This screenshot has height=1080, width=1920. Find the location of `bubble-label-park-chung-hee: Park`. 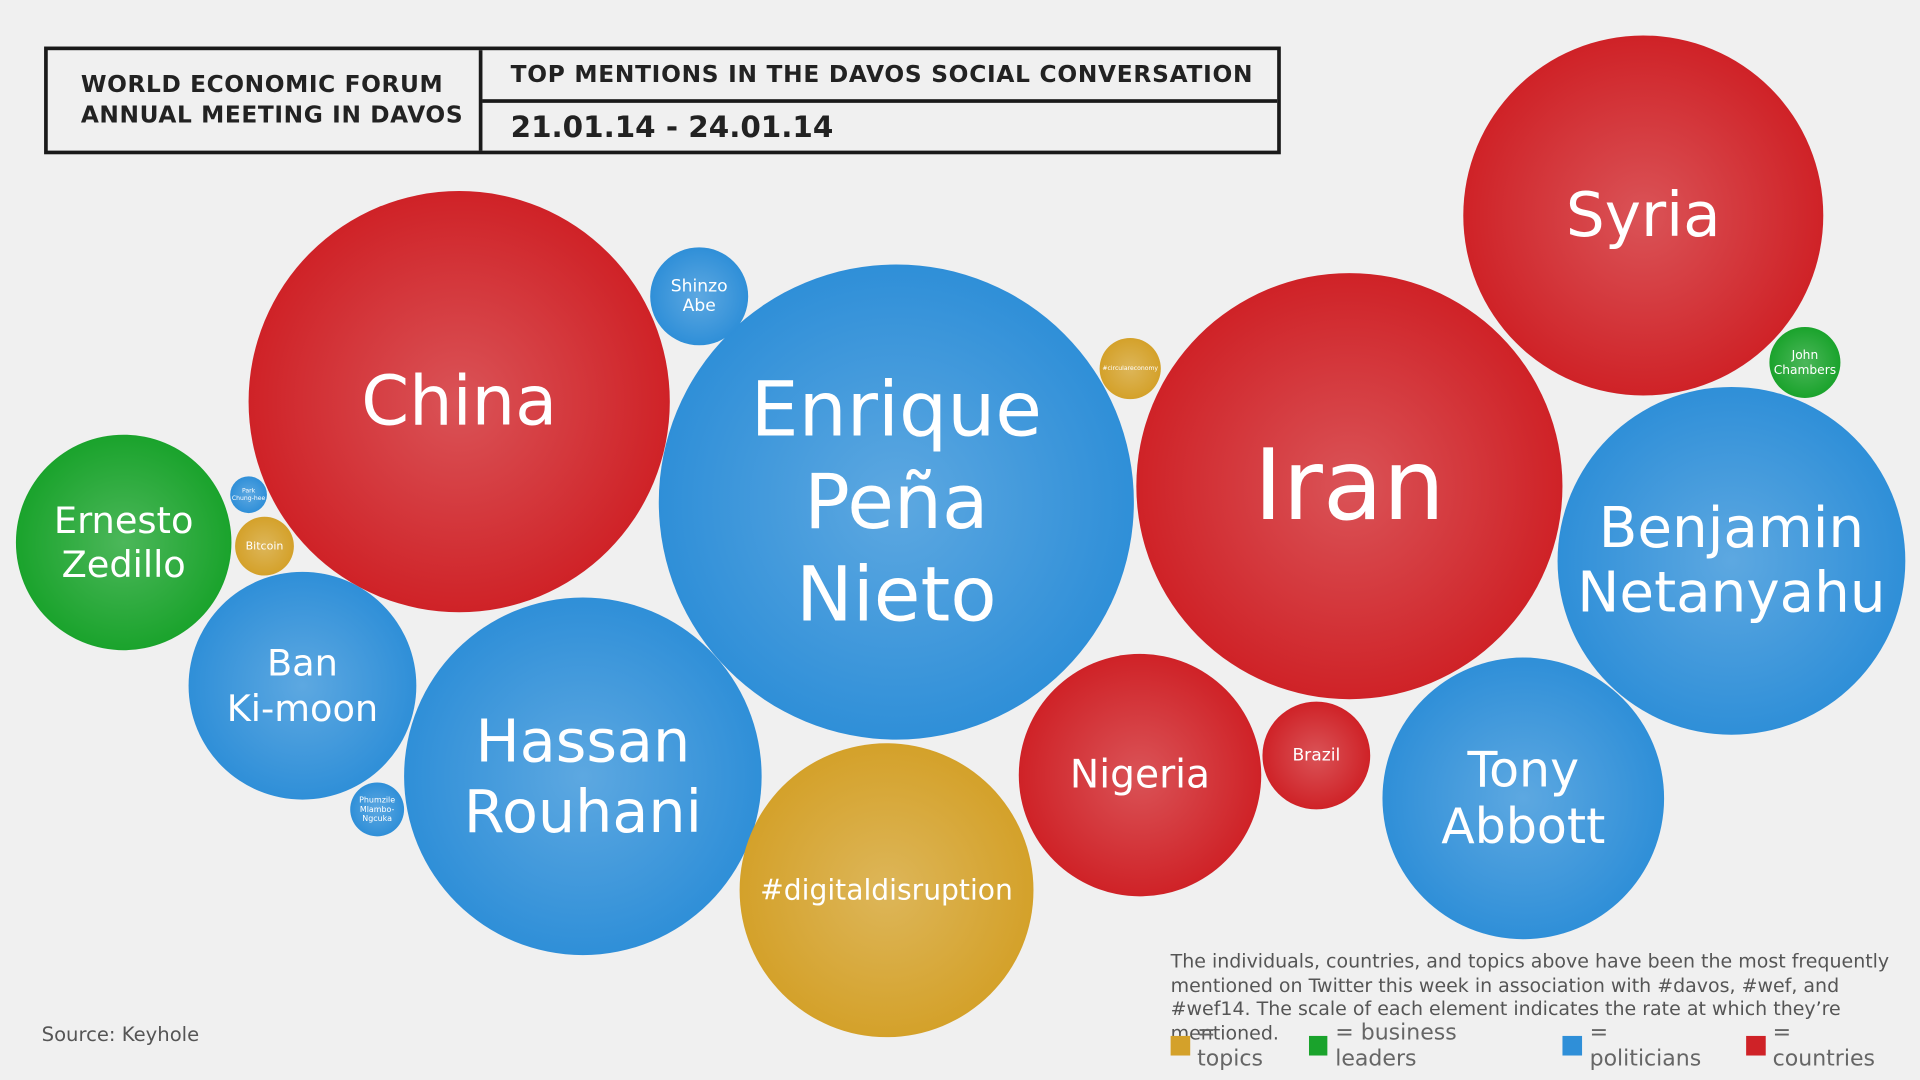

bubble-label-park-chung-hee: Park is located at coordinates (249, 491).